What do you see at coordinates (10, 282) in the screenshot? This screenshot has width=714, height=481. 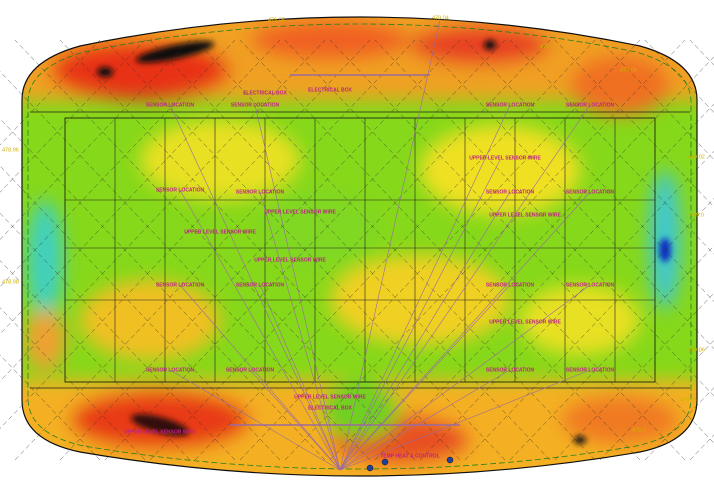 I see `elevation: 478.98` at bounding box center [10, 282].